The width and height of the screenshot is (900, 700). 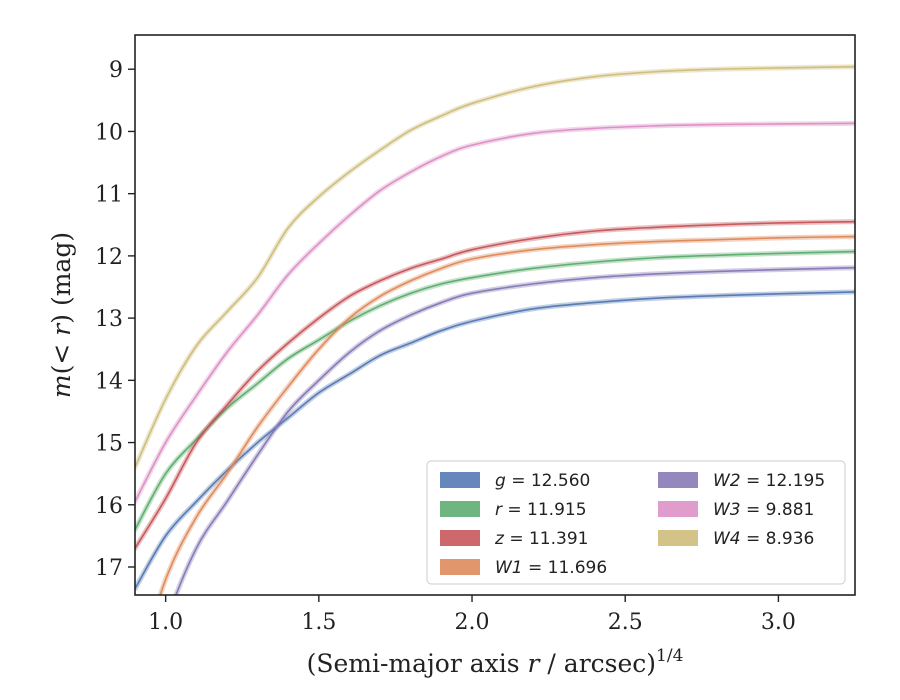 What do you see at coordinates (763, 539) in the screenshot?
I see `legend-label-W4: W4 = 8.936` at bounding box center [763, 539].